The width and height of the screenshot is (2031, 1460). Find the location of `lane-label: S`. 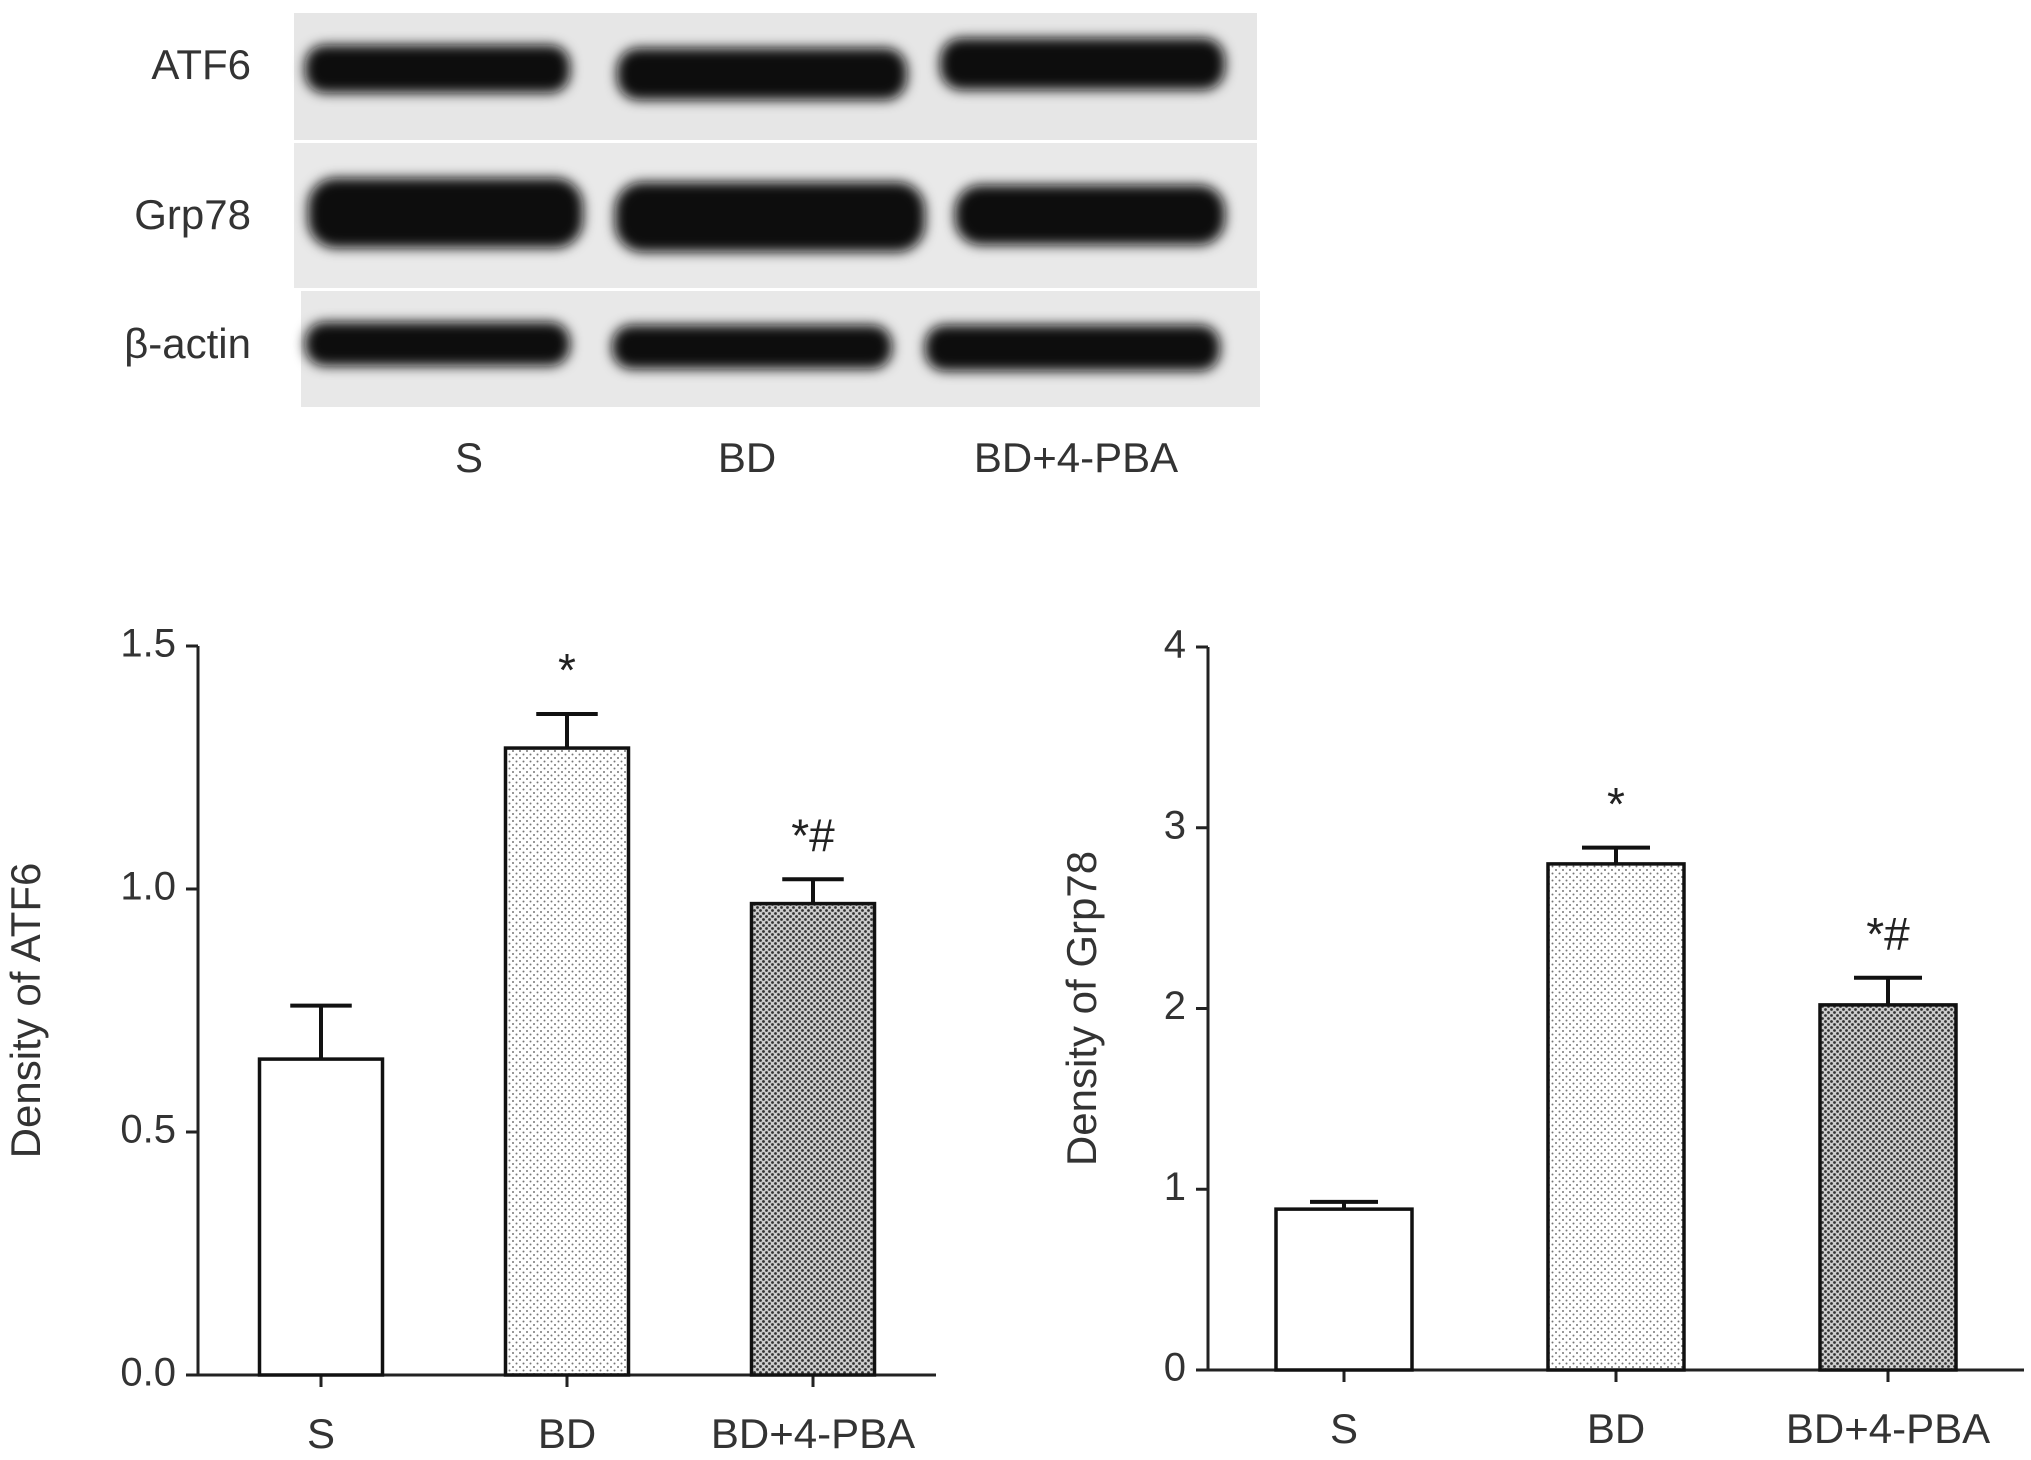

lane-label: S is located at coordinates (469, 457).